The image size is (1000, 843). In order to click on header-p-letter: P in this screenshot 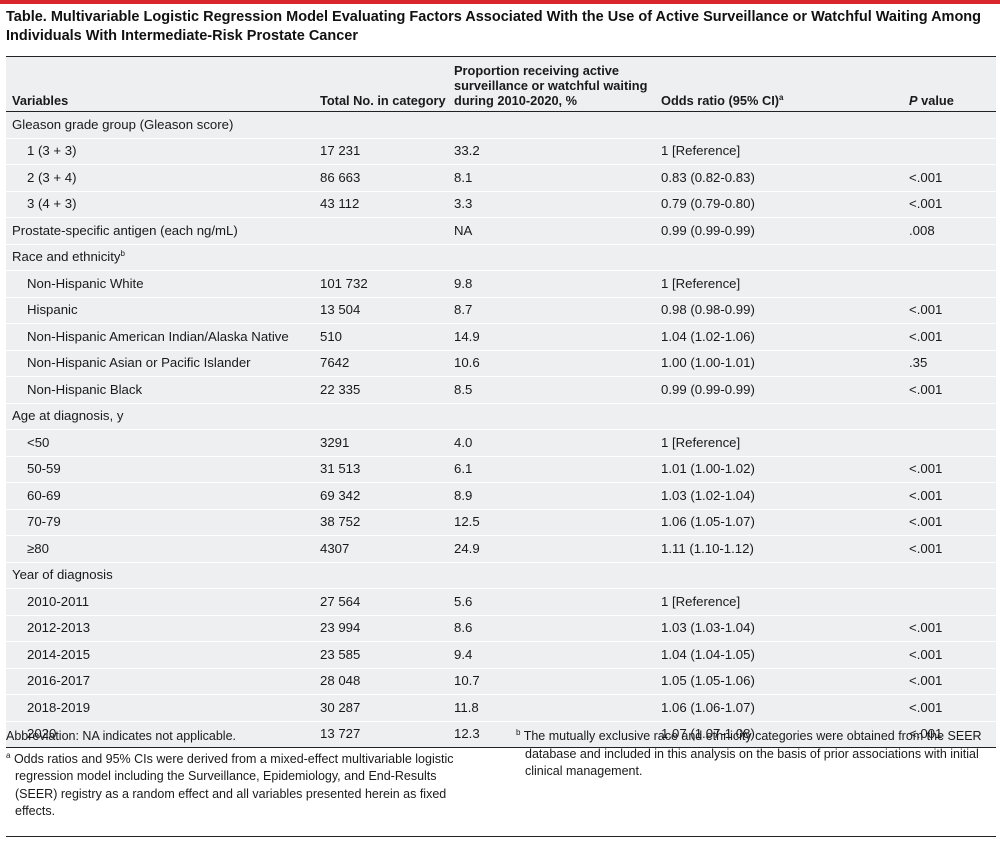, I will do `click(913, 100)`.